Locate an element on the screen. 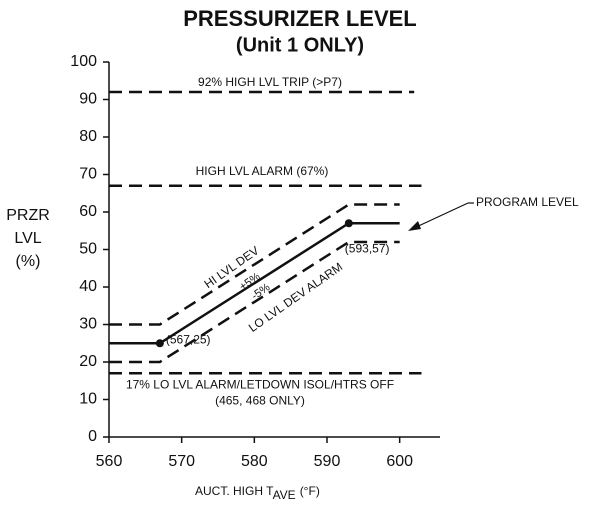 This screenshot has width=601, height=508. x-tick-label: 590 is located at coordinates (327, 461).